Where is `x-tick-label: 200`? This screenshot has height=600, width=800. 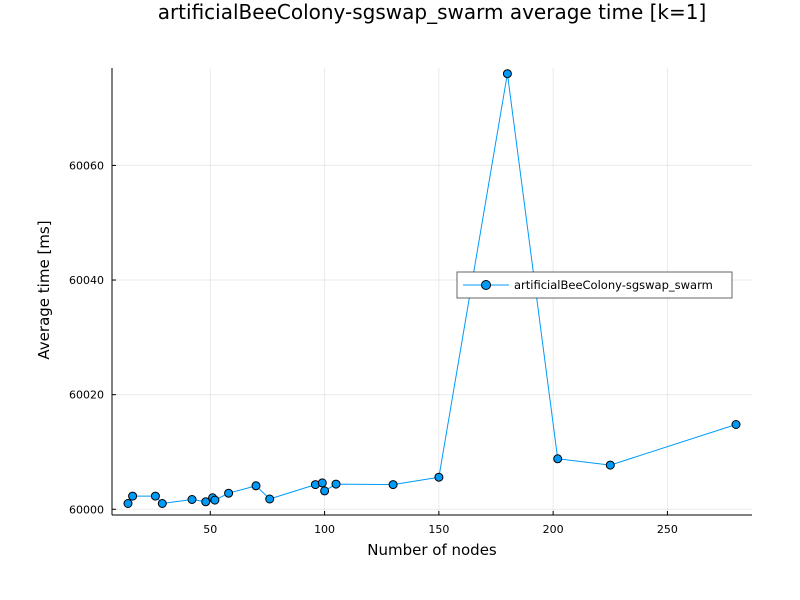
x-tick-label: 200 is located at coordinates (553, 529).